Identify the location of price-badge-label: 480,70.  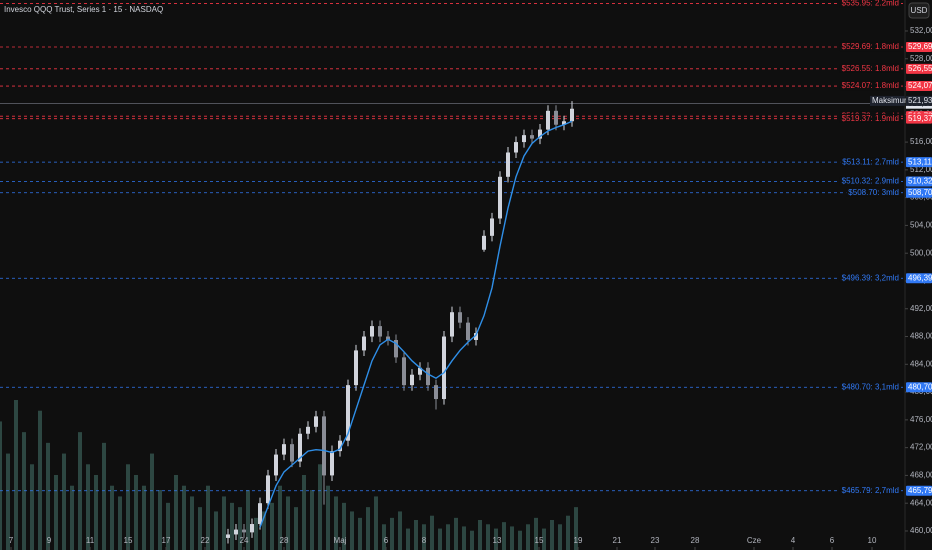
(920, 386).